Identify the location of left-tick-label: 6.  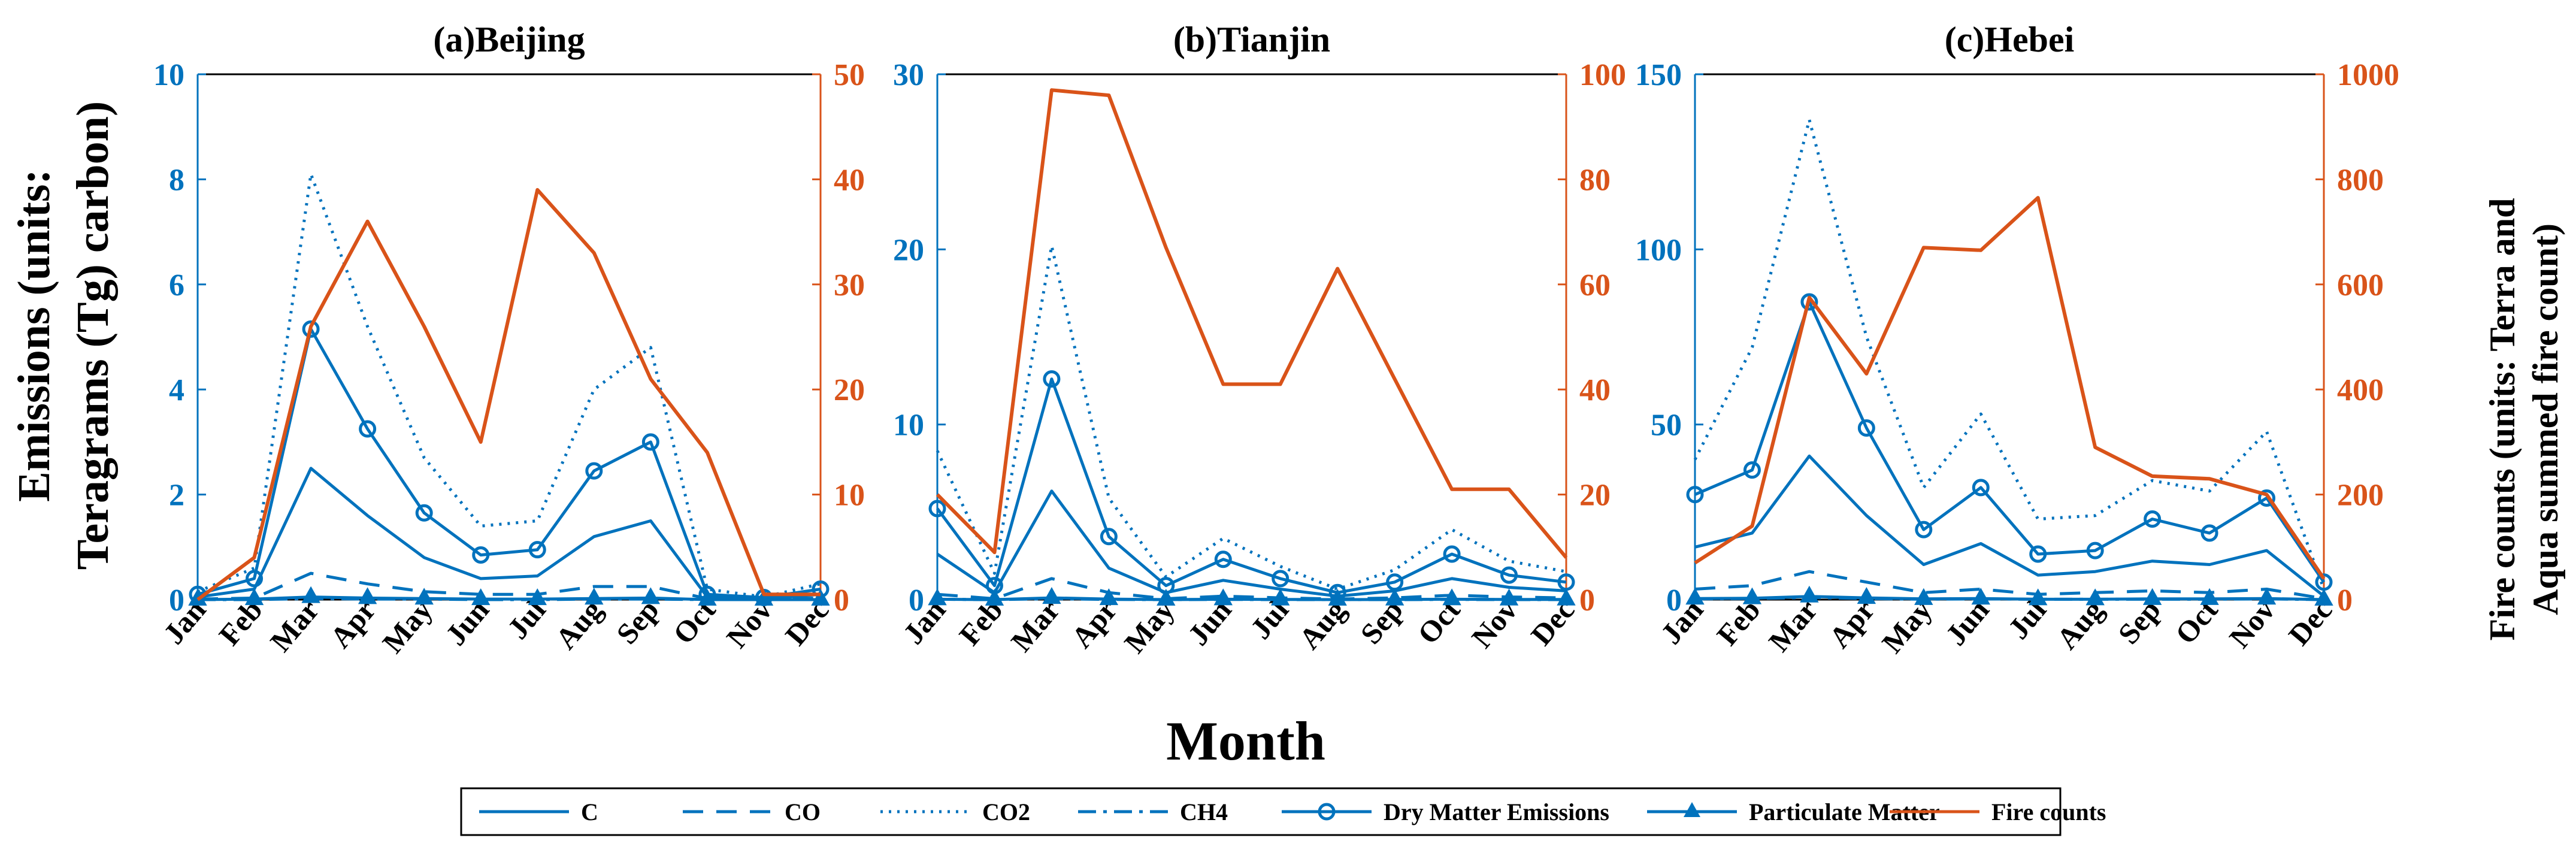
(176, 285).